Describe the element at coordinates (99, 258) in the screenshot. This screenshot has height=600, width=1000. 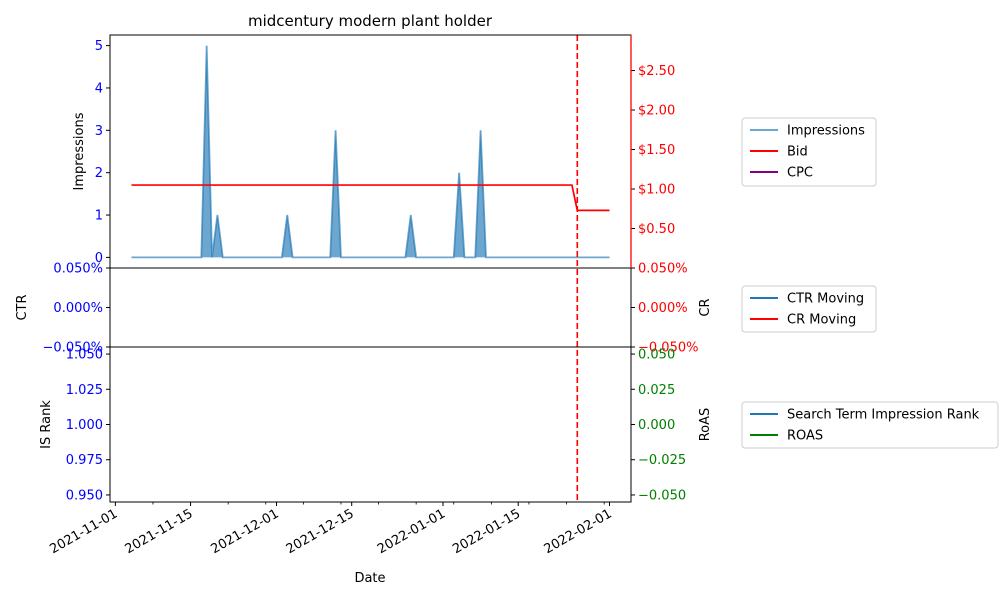
I see `top-left-tick-label: 0` at that location.